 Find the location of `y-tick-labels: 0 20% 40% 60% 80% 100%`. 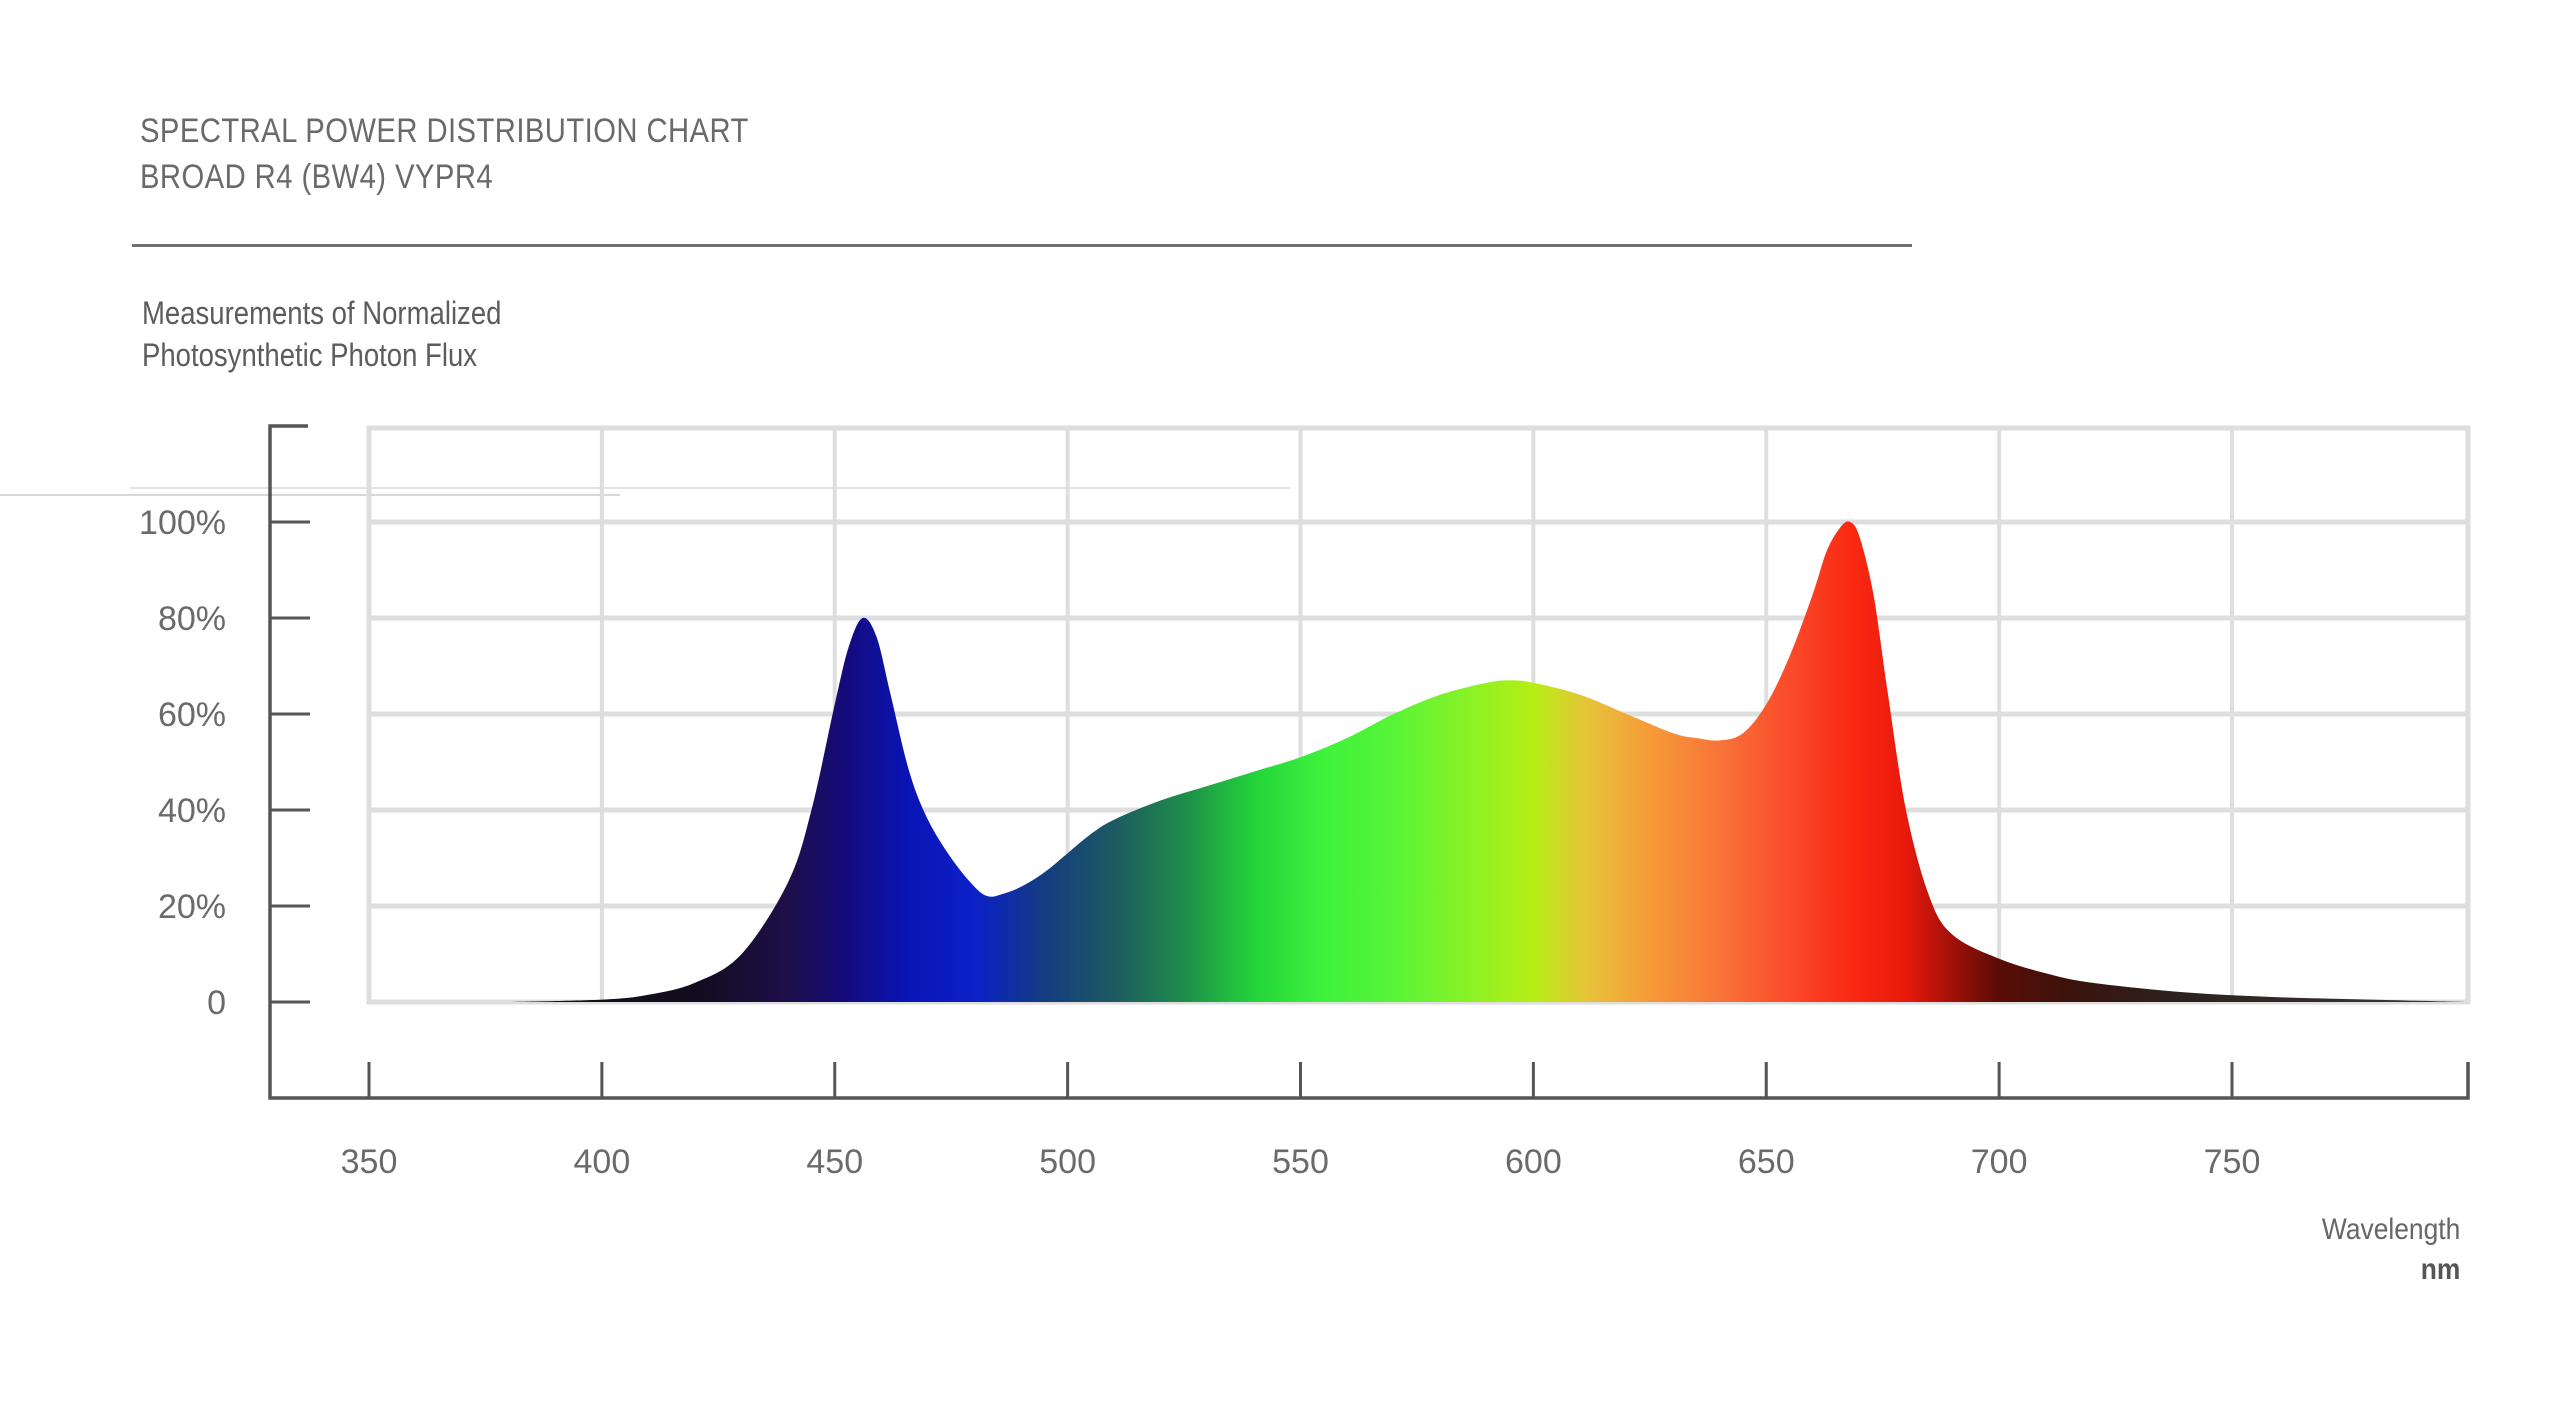

y-tick-labels: 0 20% 40% 60% 80% 100% is located at coordinates (182, 763).